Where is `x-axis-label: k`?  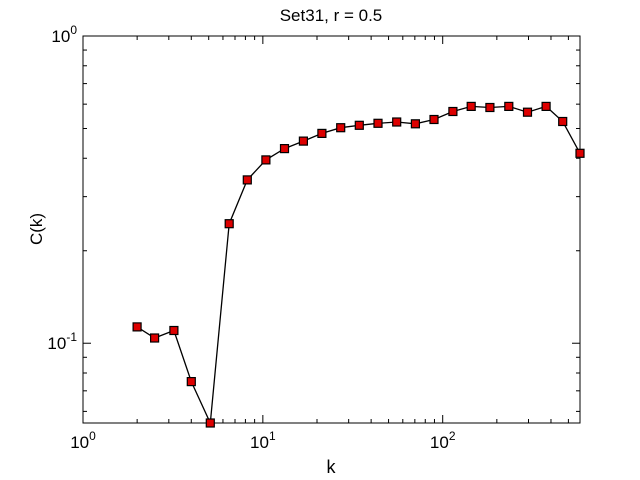 x-axis-label: k is located at coordinates (332, 467).